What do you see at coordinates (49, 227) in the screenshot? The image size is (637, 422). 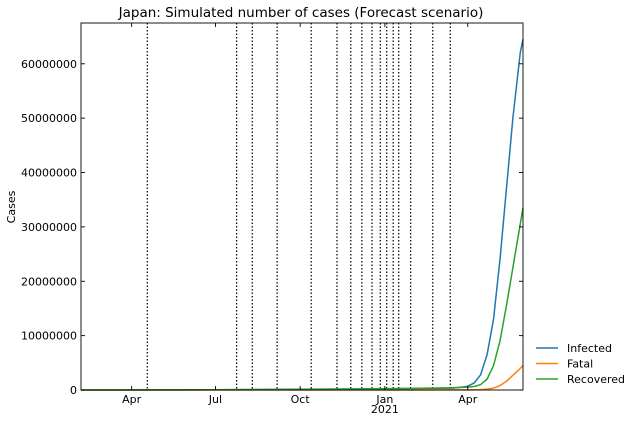 I see `y-tick-label: 30000000` at bounding box center [49, 227].